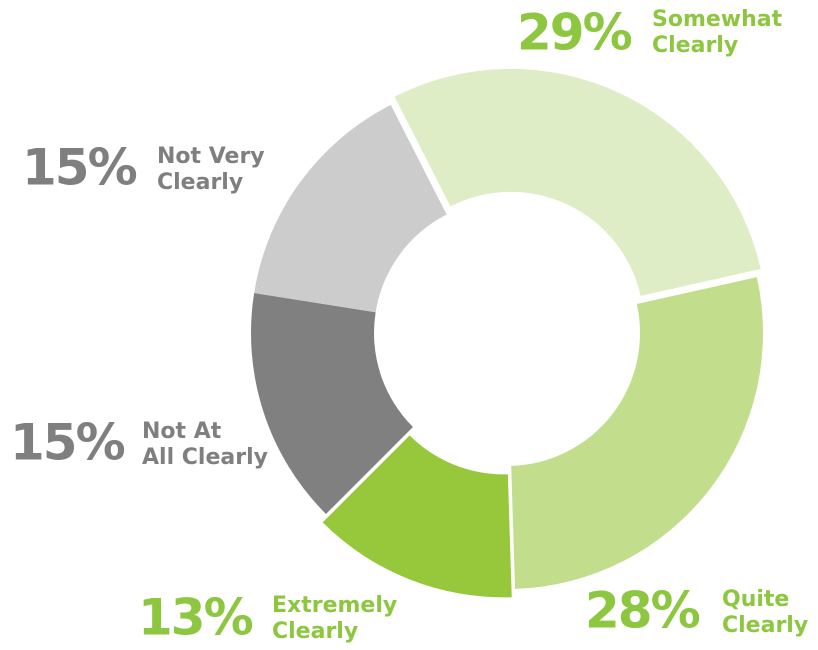 This screenshot has height=650, width=818. Describe the element at coordinates (717, 19) in the screenshot. I see `category-label: Somewhat` at that location.